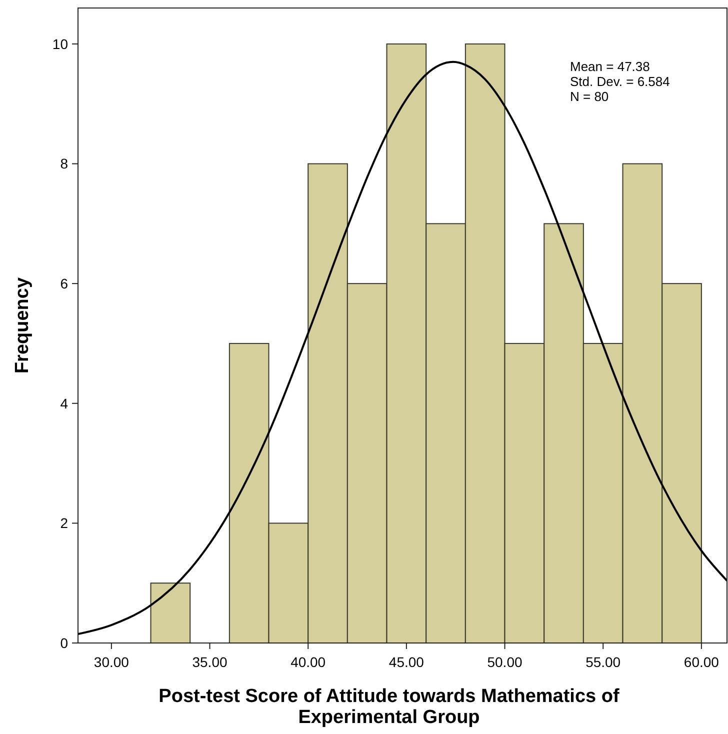 Image resolution: width=728 pixels, height=734 pixels. What do you see at coordinates (64, 283) in the screenshot?
I see `y-tick-label: 6` at bounding box center [64, 283].